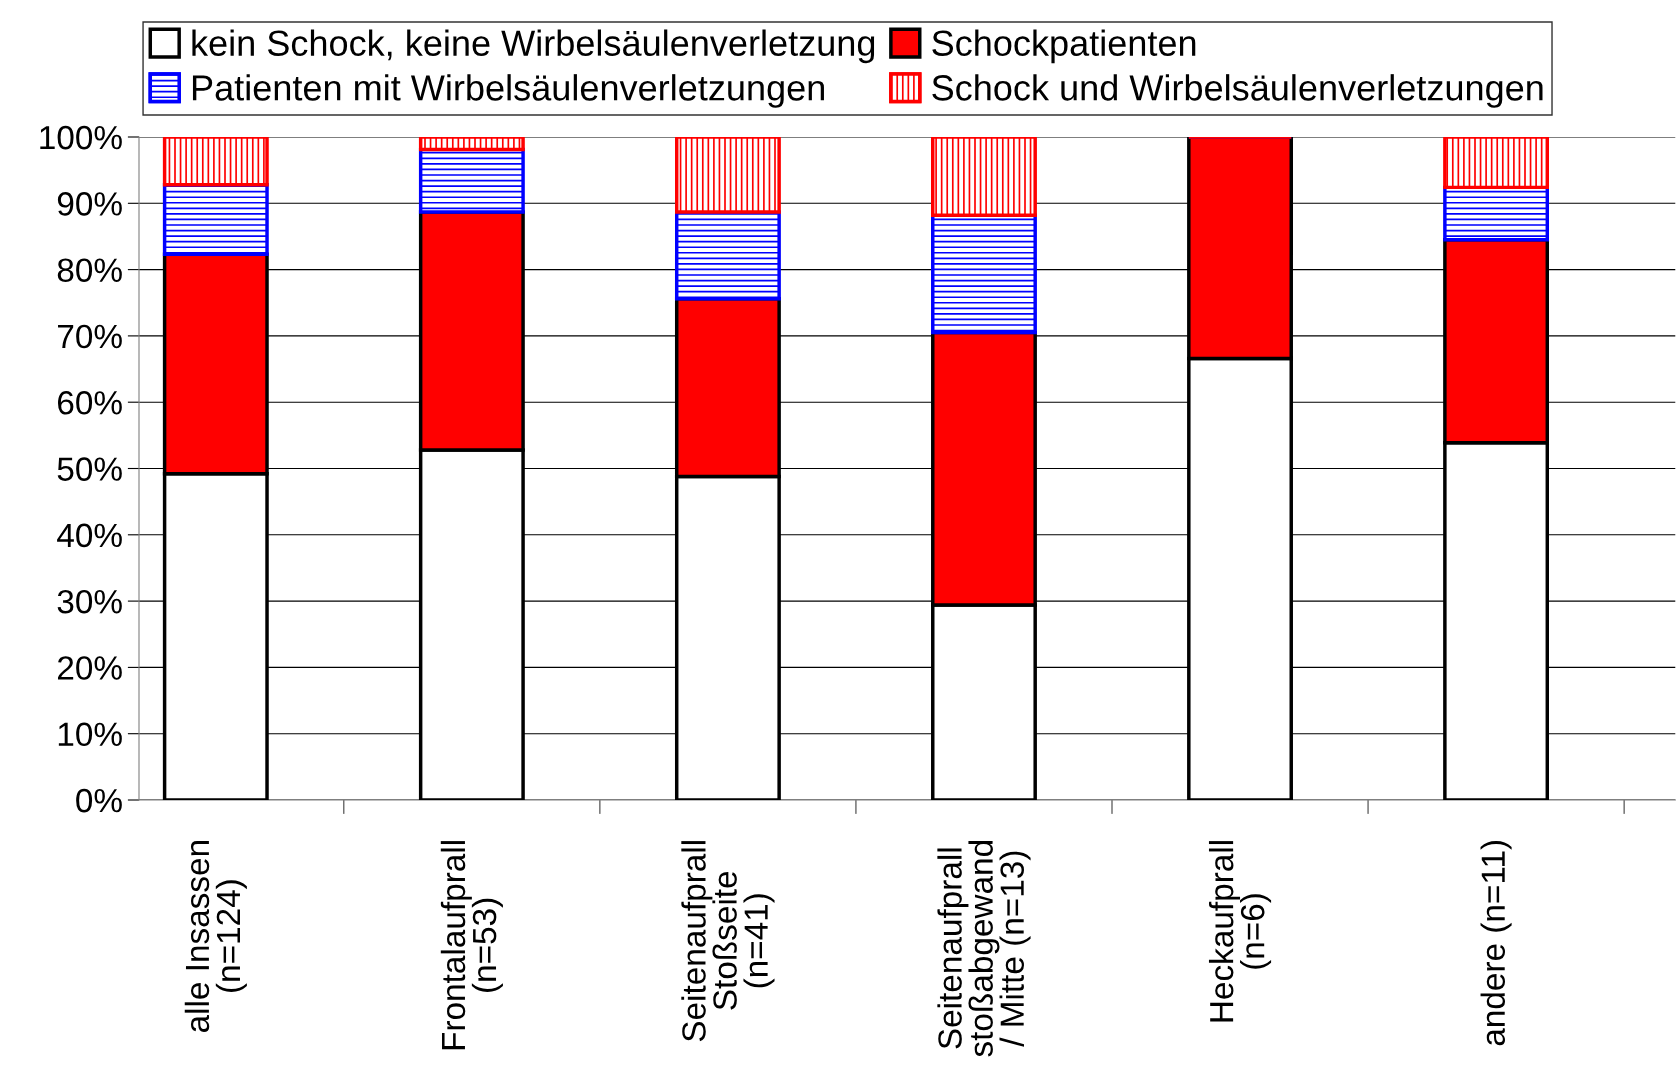 Image resolution: width=1677 pixels, height=1083 pixels. I want to click on x-tick-label: andere (n=11), so click(1496, 943).